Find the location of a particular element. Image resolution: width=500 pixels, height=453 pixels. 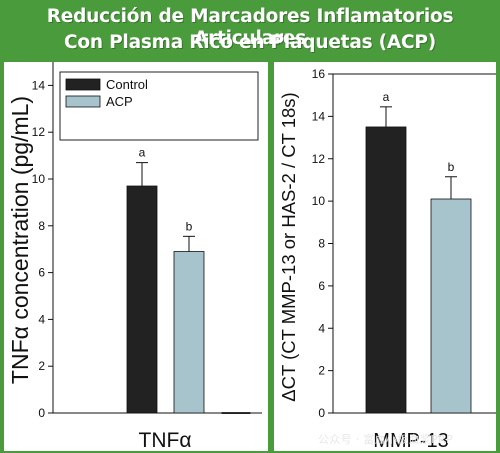

left-bar-acp is located at coordinates (189, 332).